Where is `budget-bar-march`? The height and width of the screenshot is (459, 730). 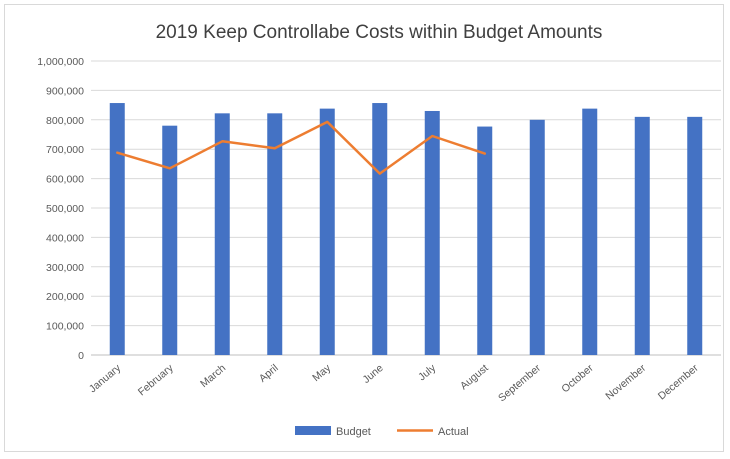 budget-bar-march is located at coordinates (222, 234).